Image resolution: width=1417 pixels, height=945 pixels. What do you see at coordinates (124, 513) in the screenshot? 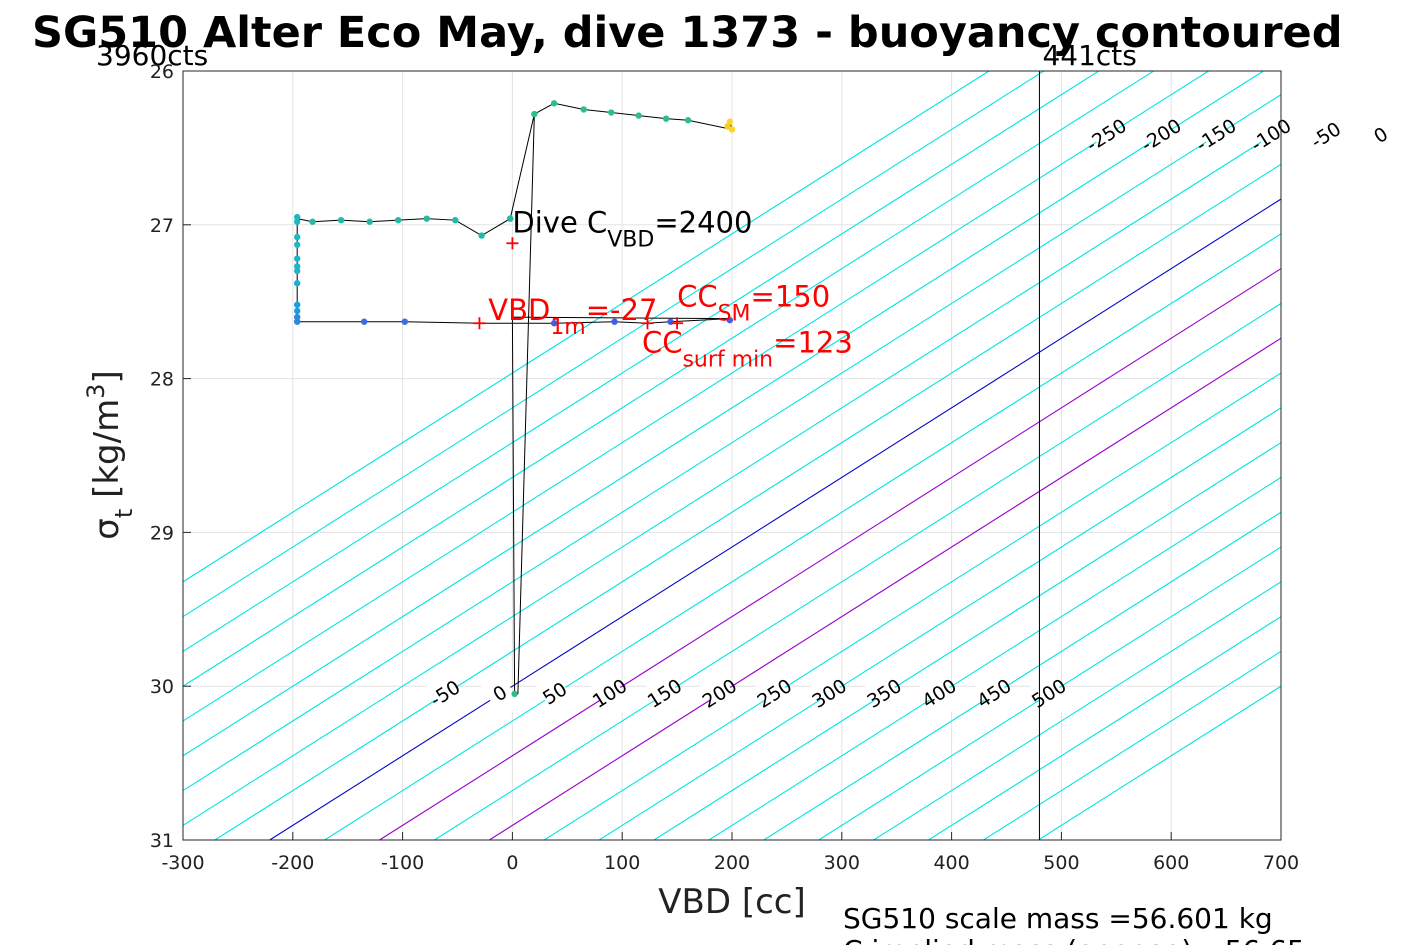
I see `ylabel-subscript: t` at bounding box center [124, 513].